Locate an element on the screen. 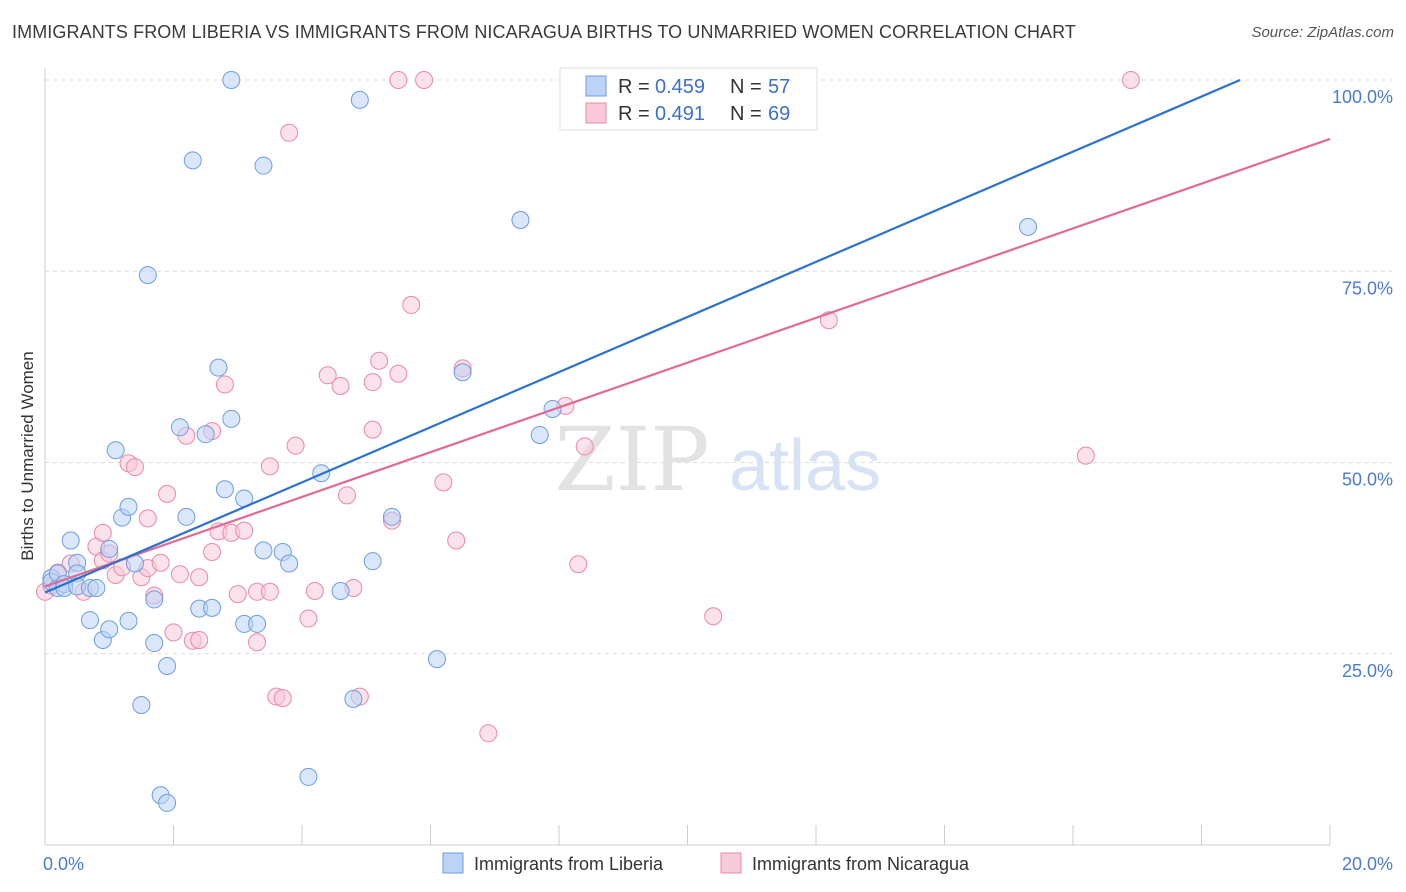 Image resolution: width=1406 pixels, height=892 pixels. watermark-zip: ZIP is located at coordinates (631, 459).